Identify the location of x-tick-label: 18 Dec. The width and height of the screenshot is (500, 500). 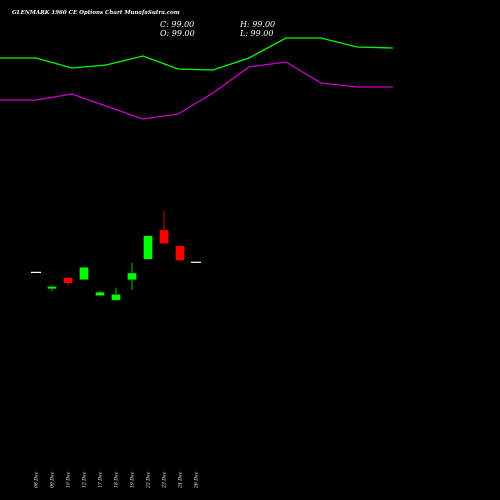
(117, 479).